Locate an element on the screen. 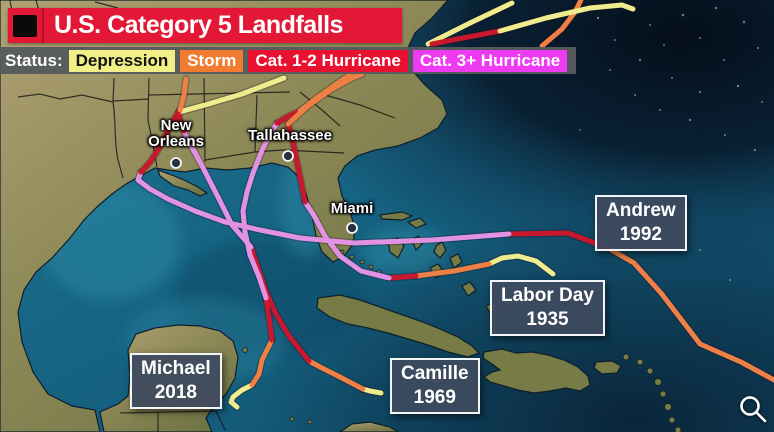 The width and height of the screenshot is (774, 432). city-marker-new-orleans is located at coordinates (176, 163).